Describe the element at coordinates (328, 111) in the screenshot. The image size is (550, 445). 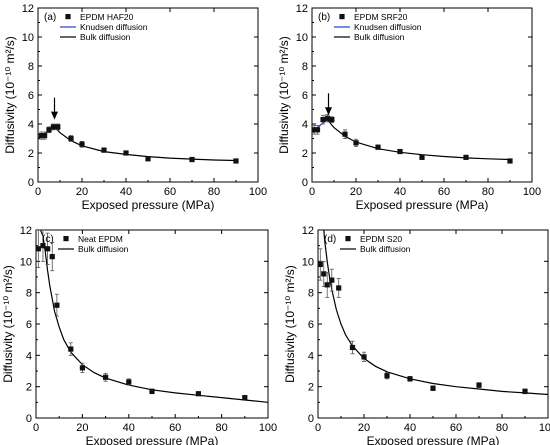
I see `arrow-head` at that location.